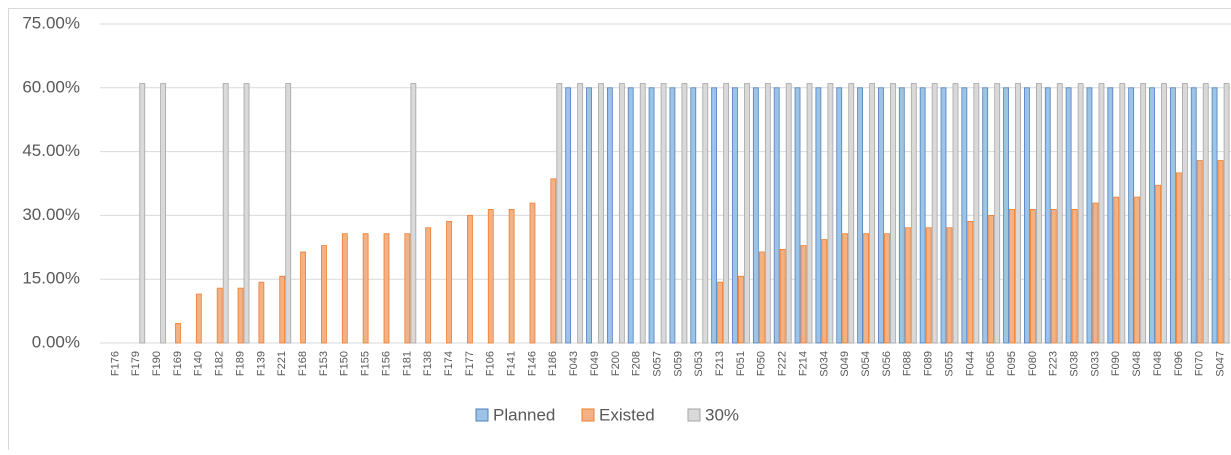 This screenshot has width=1231, height=455. Describe the element at coordinates (574, 363) in the screenshot. I see `x-tick-label: F043` at that location.